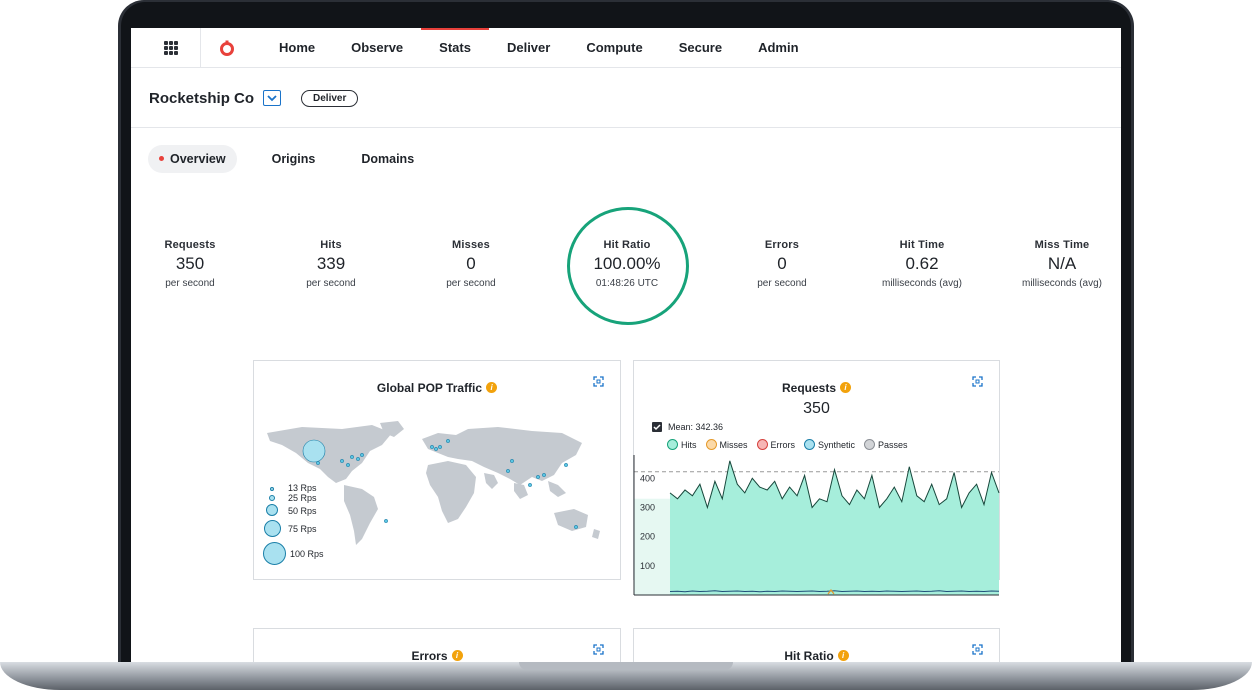  Describe the element at coordinates (1062, 245) in the screenshot. I see `stat-label: Miss Time` at that location.